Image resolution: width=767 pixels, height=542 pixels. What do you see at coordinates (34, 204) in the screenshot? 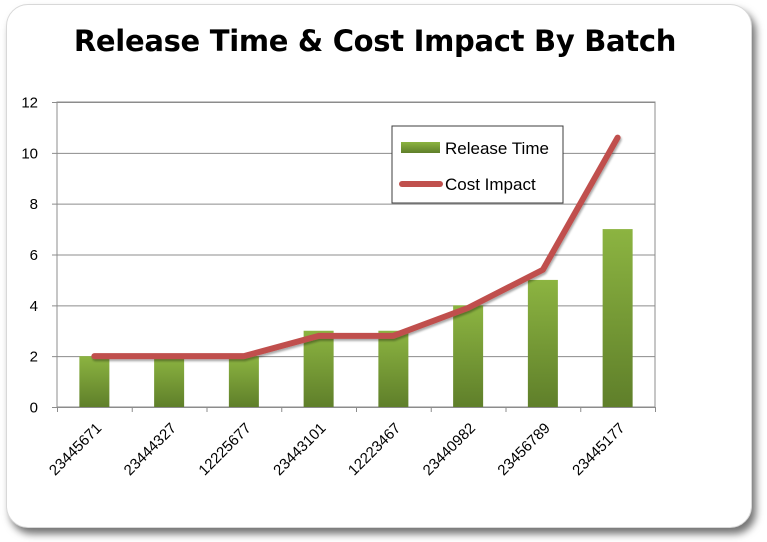
I see `y-tick-label: 8` at bounding box center [34, 204].